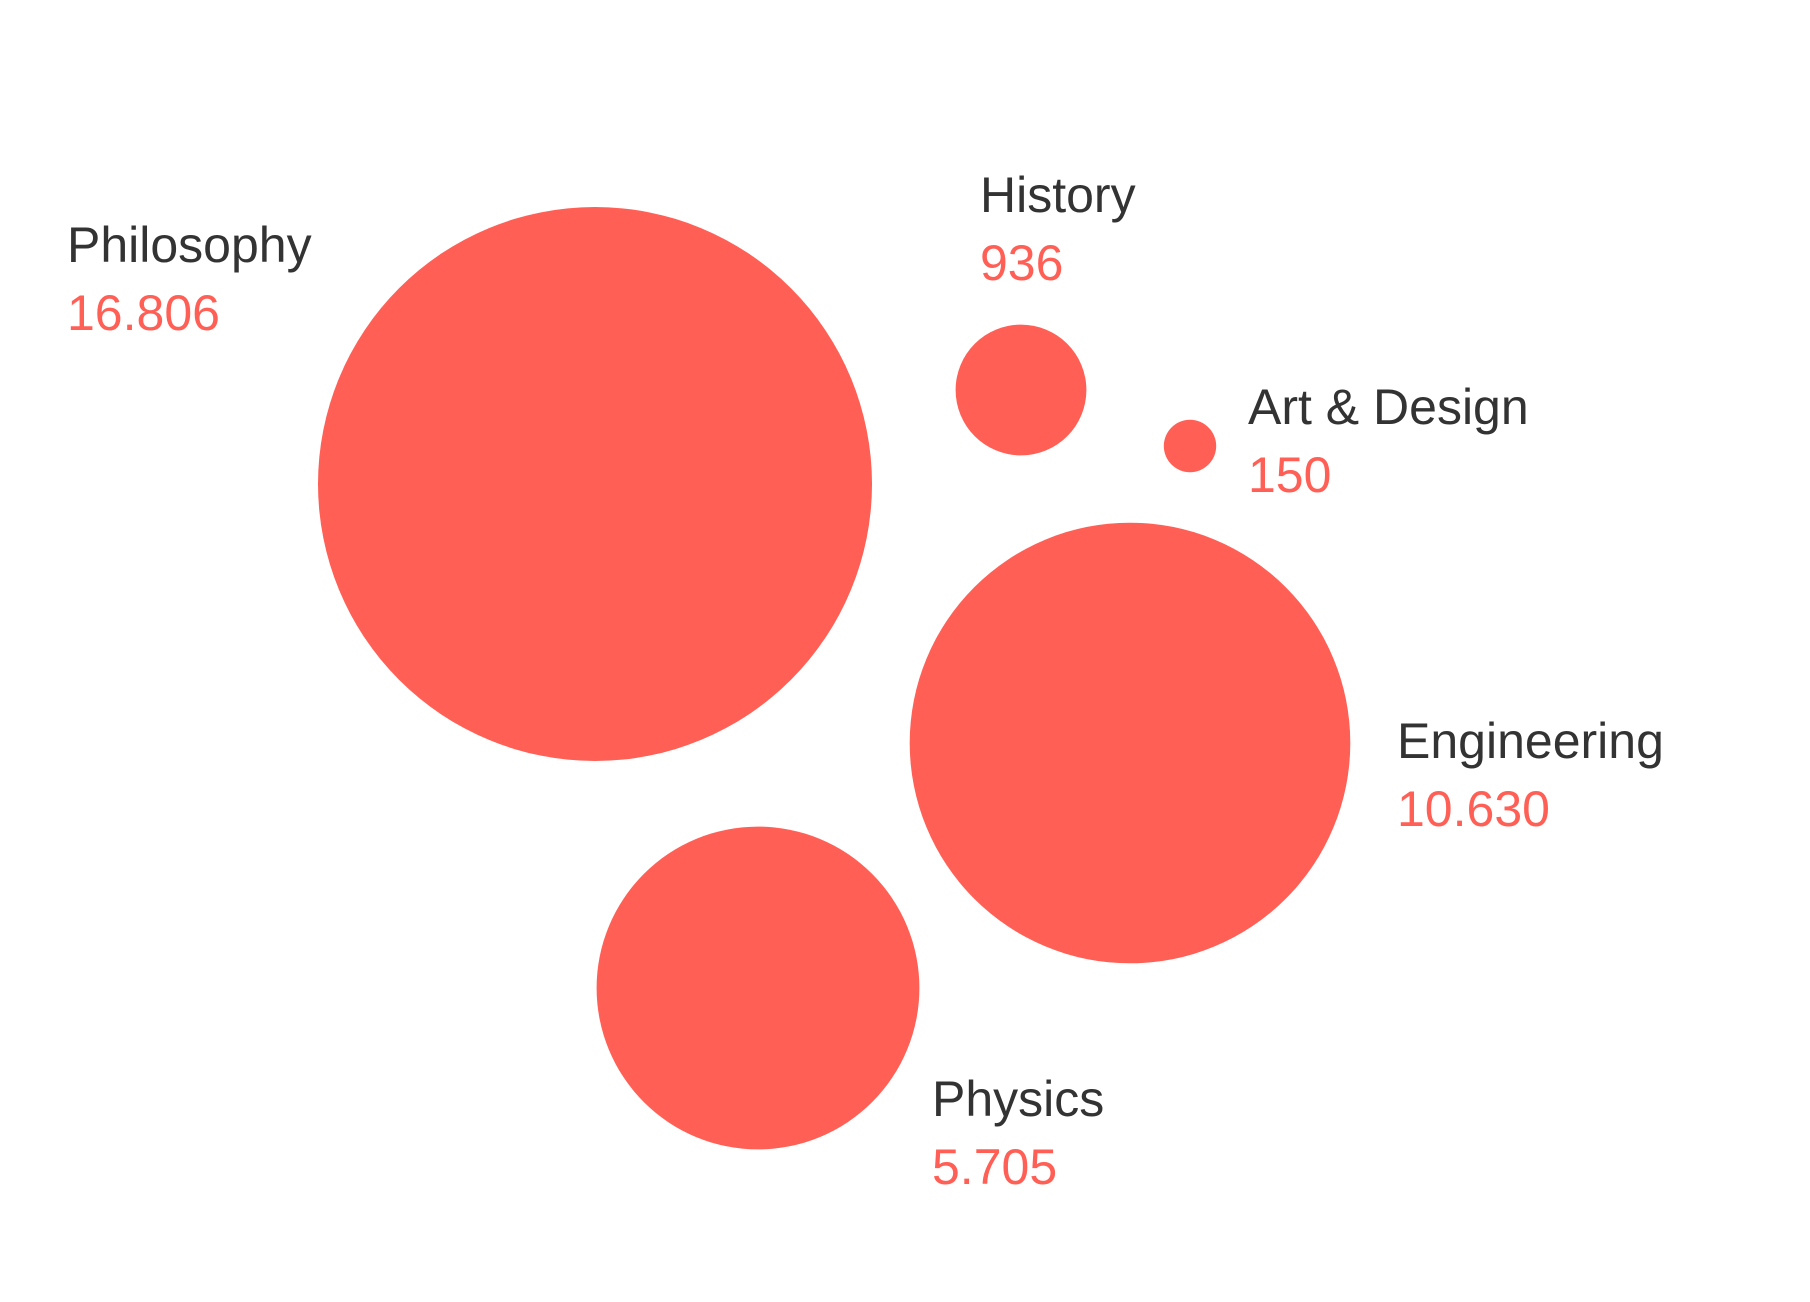  I want to click on bubble-physics, so click(758, 988).